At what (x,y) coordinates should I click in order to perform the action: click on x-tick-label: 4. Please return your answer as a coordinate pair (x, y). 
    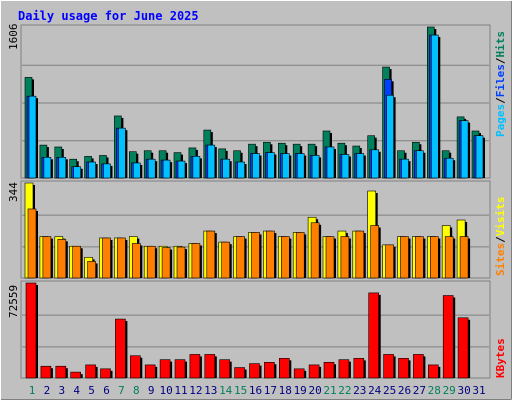
    Looking at the image, I should click on (76, 390).